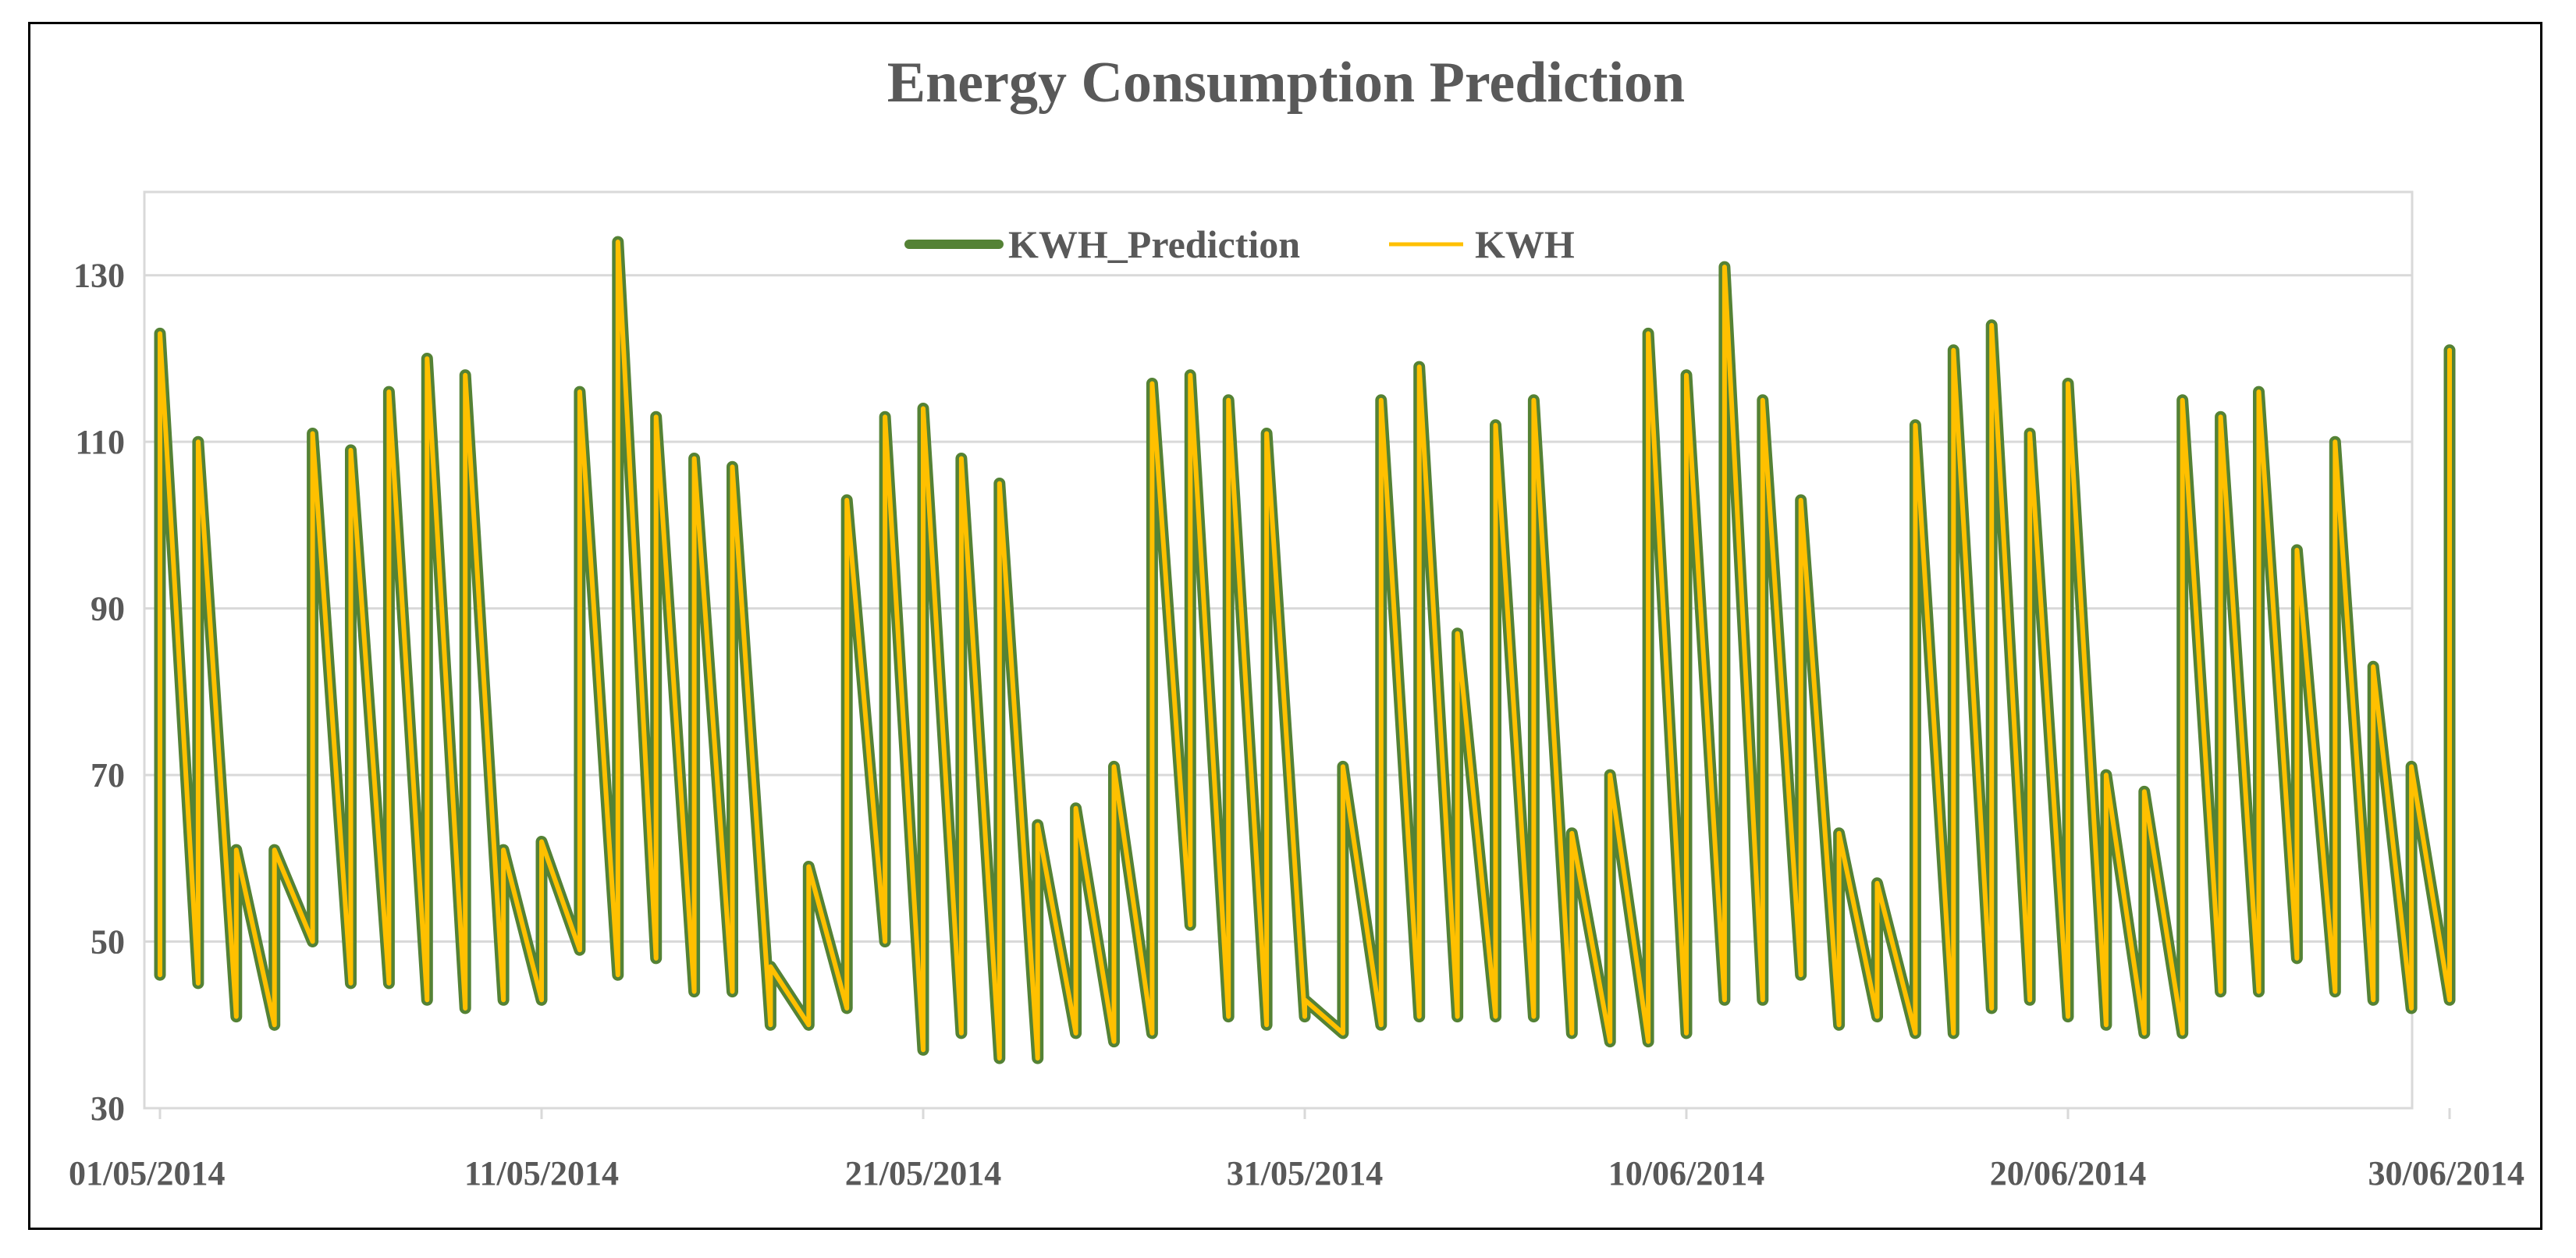 This screenshot has height=1258, width=2576. What do you see at coordinates (147, 1173) in the screenshot?
I see `x-tick-label: 01/05/2014` at bounding box center [147, 1173].